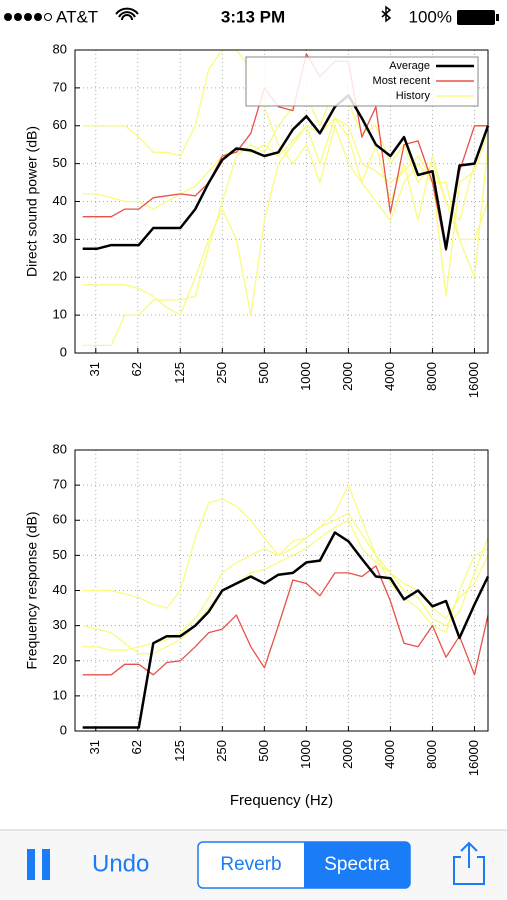 This screenshot has height=900, width=507. What do you see at coordinates (362, 81) in the screenshot?
I see `legend: Average Most recent History` at bounding box center [362, 81].